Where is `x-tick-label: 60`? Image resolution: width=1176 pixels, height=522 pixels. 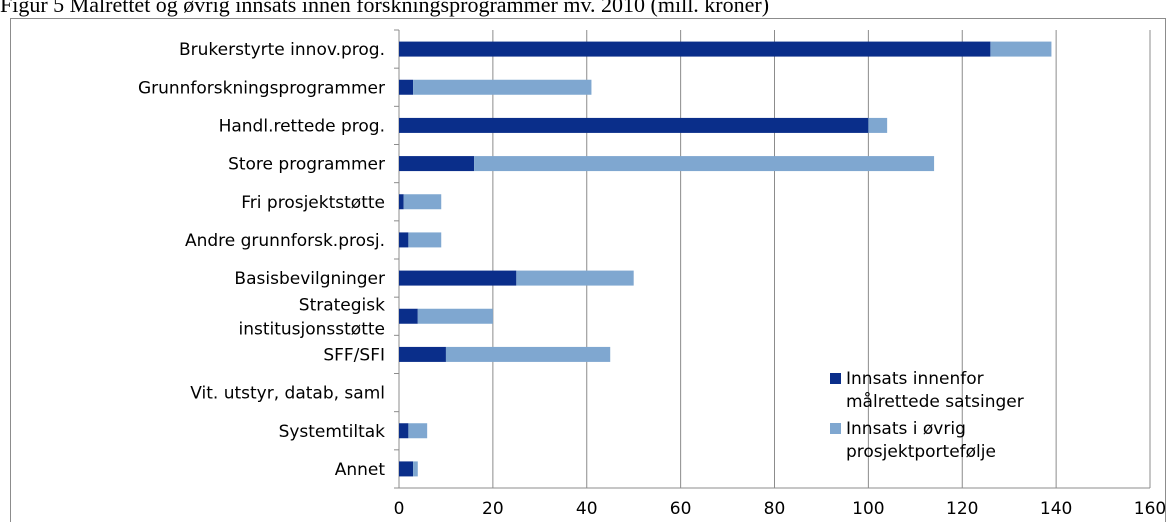
x-tick-label: 60 is located at coordinates (681, 509).